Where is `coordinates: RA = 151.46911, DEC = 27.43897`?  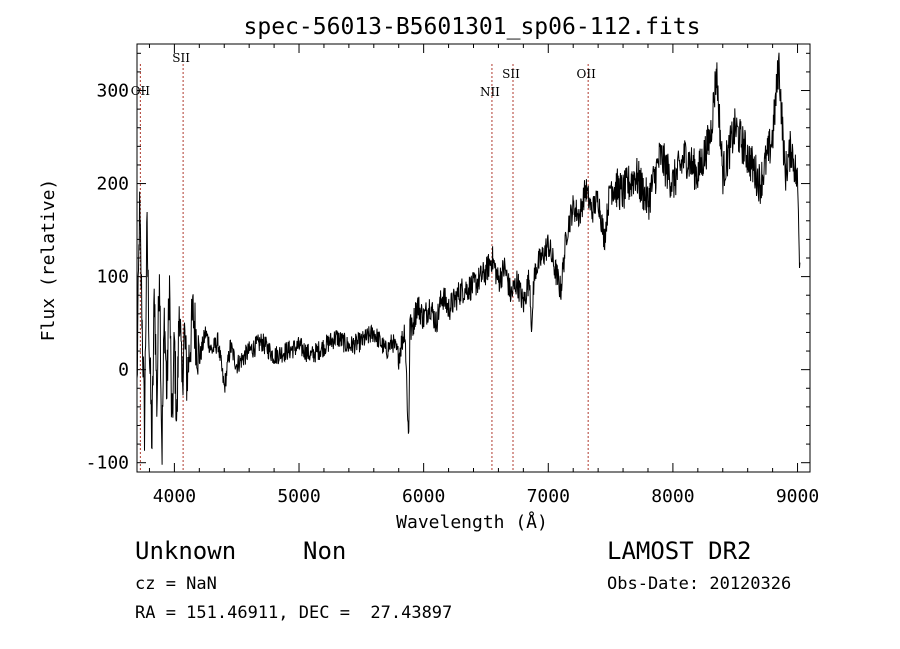
coordinates: RA = 151.46911, DEC = 27.43897 is located at coordinates (294, 613).